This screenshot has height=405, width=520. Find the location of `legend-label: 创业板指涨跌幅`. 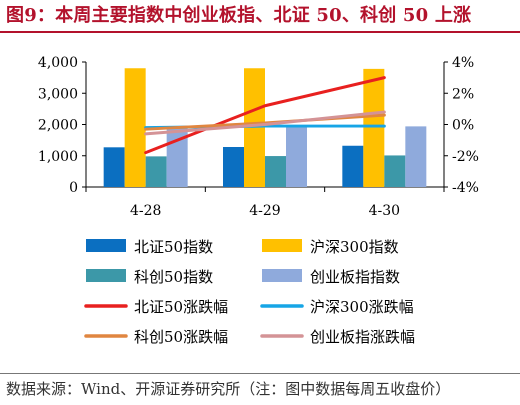

legend-label: 创业板指涨跌幅 is located at coordinates (362, 337).